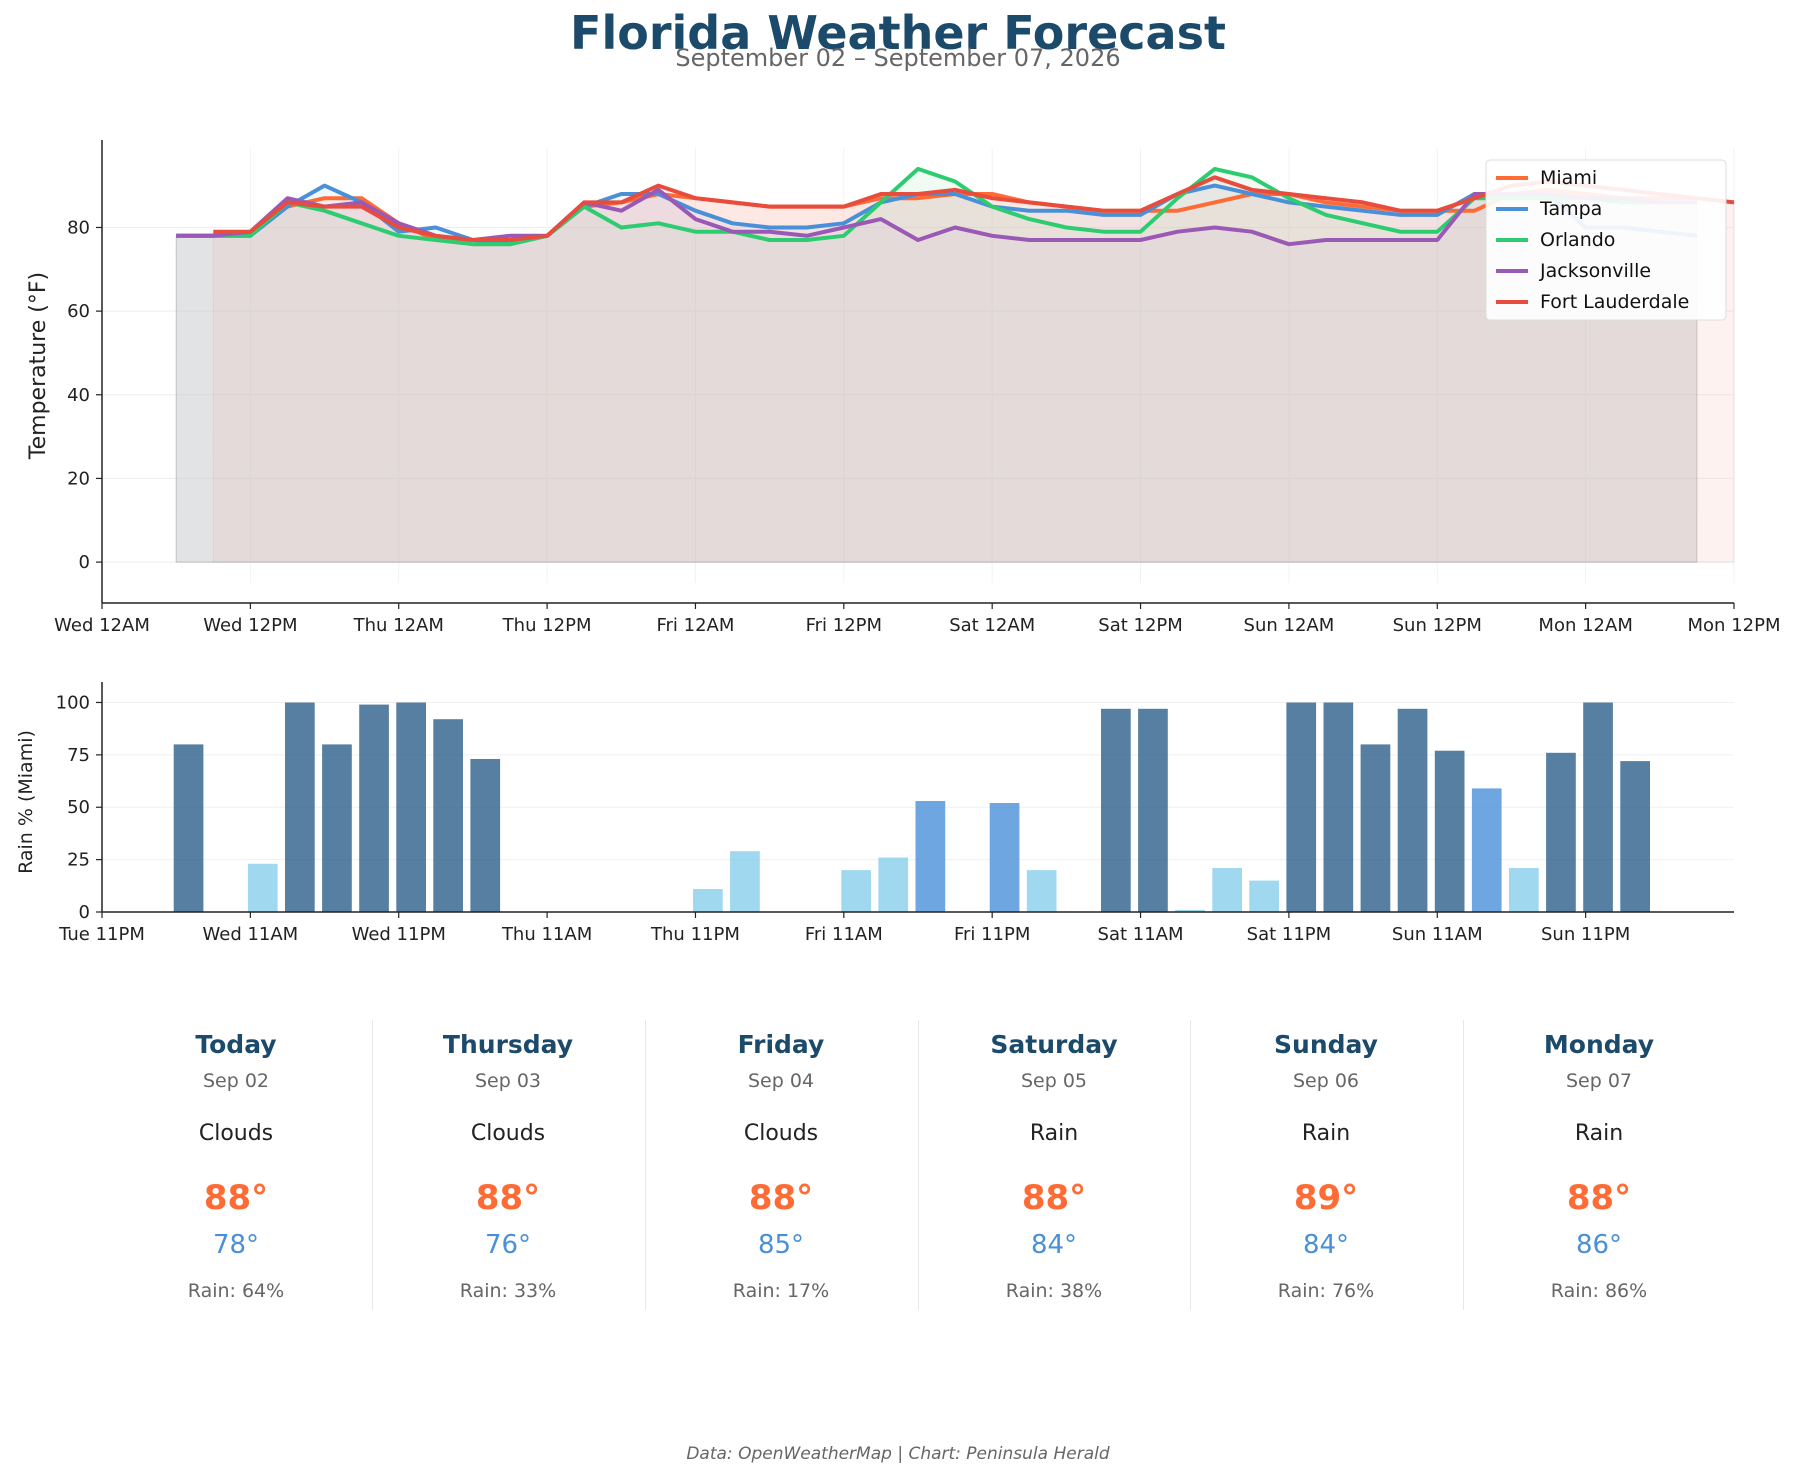 The height and width of the screenshot is (1474, 1796). What do you see at coordinates (1289, 625) in the screenshot?
I see `x-tick-label: Sun 12AM` at bounding box center [1289, 625].